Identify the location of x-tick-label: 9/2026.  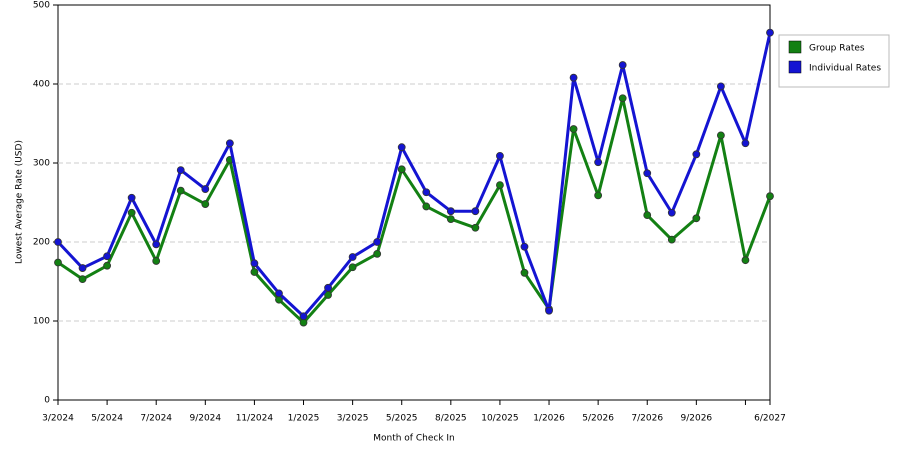
(697, 419).